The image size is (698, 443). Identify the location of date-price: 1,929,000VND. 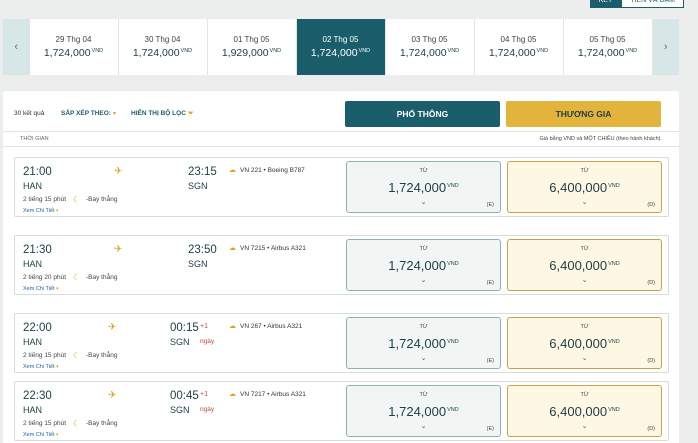
(251, 53).